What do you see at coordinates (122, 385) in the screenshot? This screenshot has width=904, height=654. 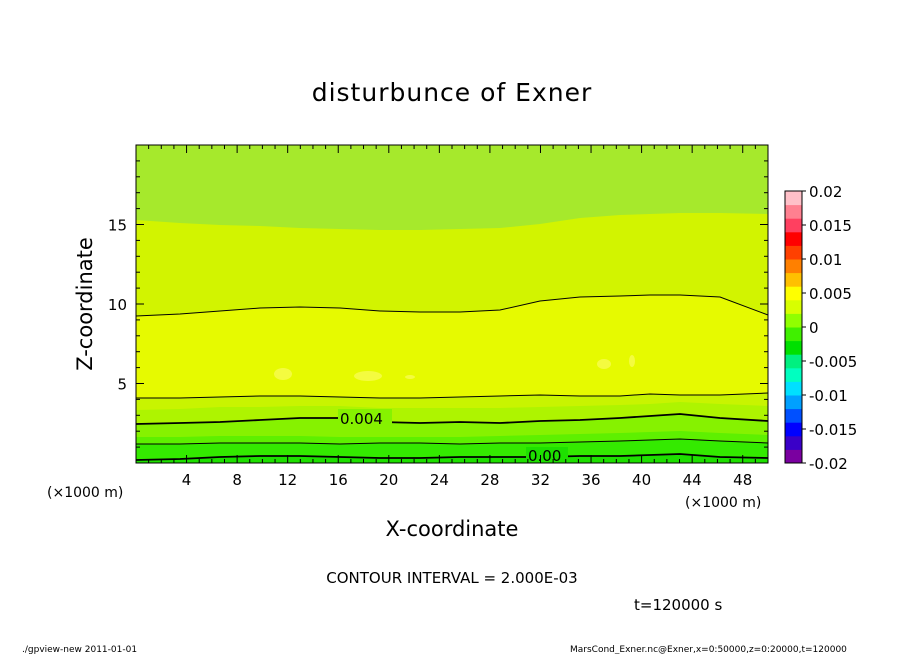 I see `y-tick-label: 5` at bounding box center [122, 385].